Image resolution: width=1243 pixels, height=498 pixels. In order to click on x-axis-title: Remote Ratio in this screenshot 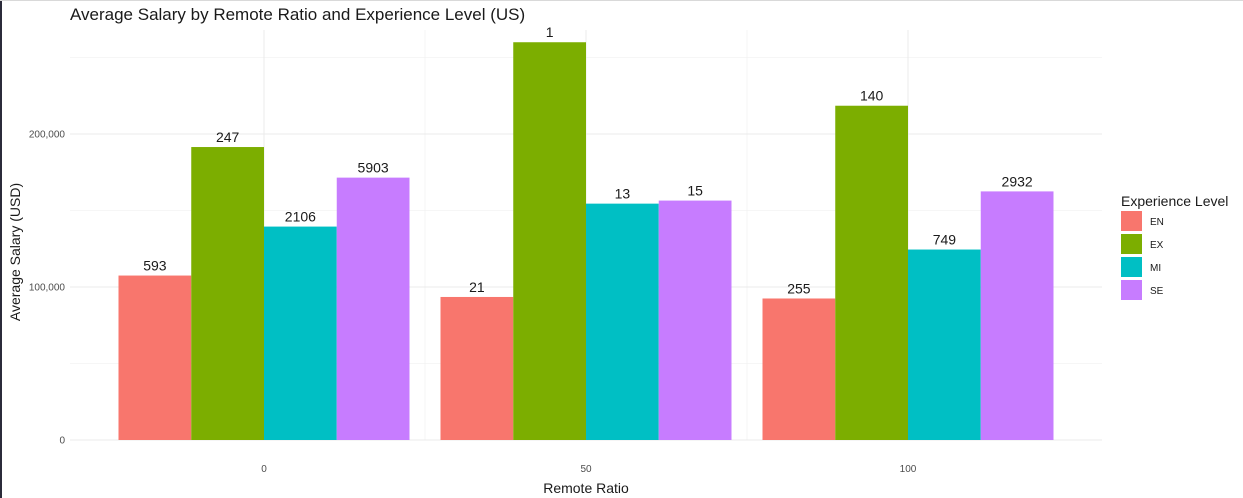, I will do `click(586, 488)`.